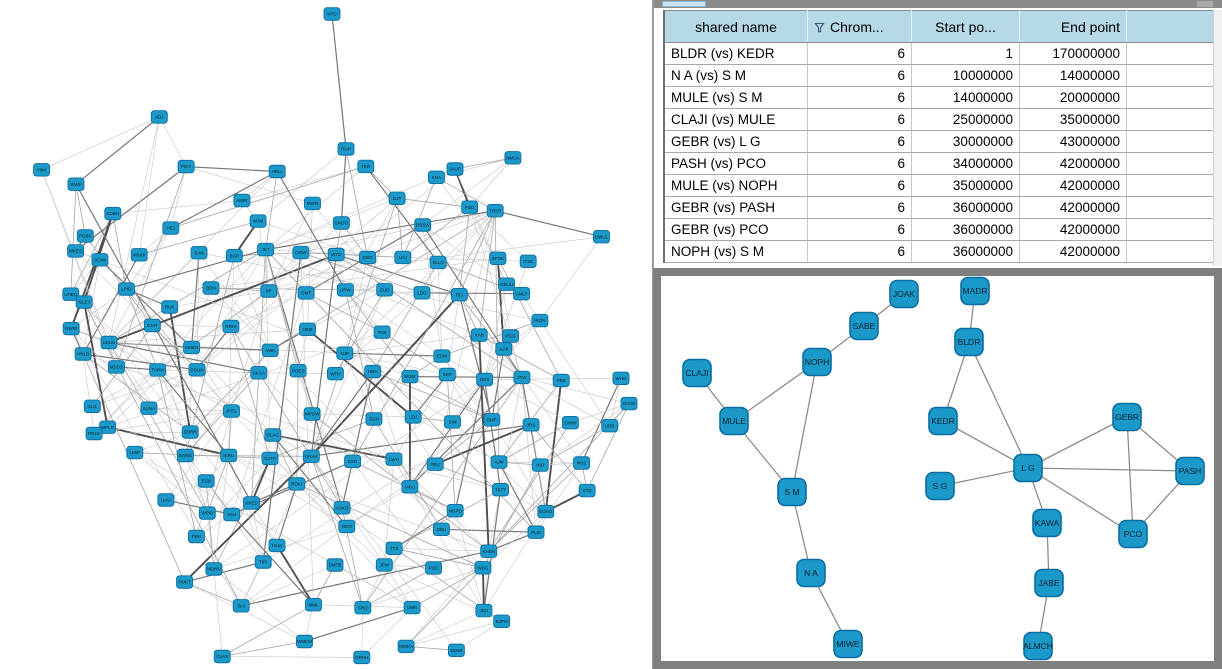 This screenshot has width=1222, height=669. Describe the element at coordinates (965, 75) in the screenshot. I see `table-cell: 10000000` at that location.